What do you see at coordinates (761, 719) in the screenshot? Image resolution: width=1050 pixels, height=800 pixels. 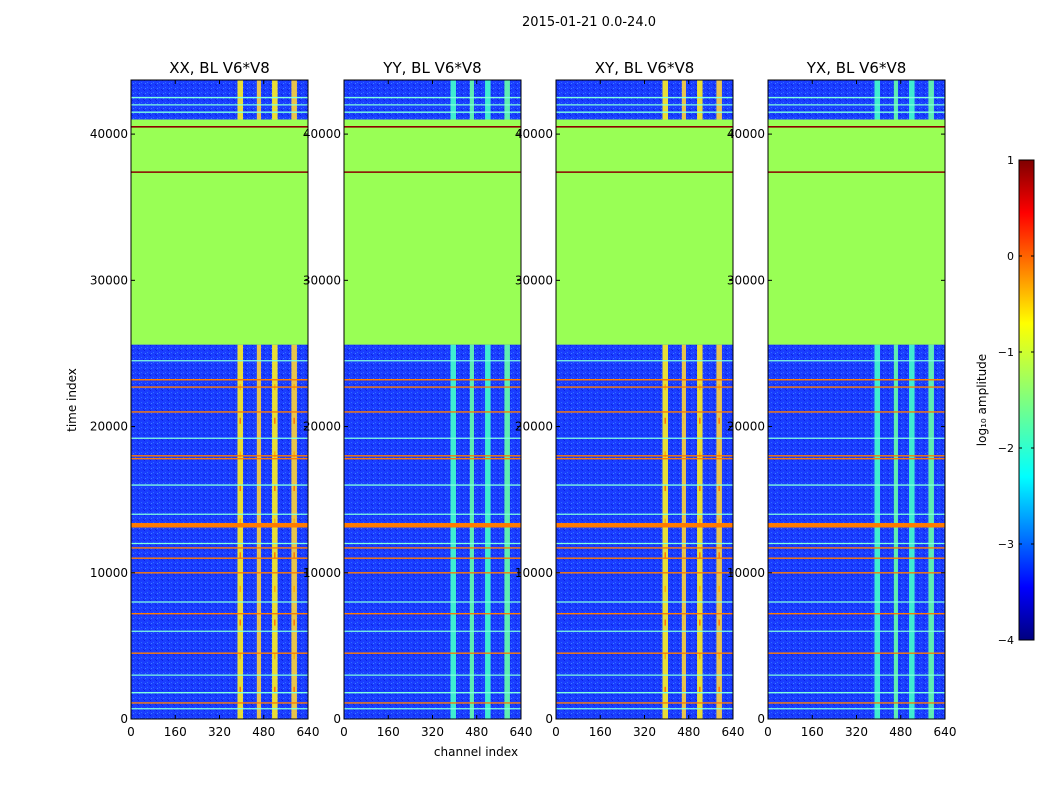 I see `y-tick-label: 0` at bounding box center [761, 719].